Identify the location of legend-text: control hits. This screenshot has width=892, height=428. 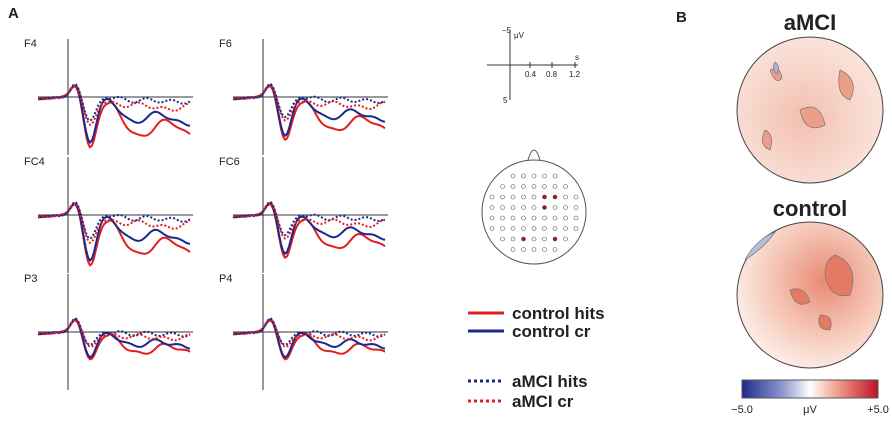
(558, 313).